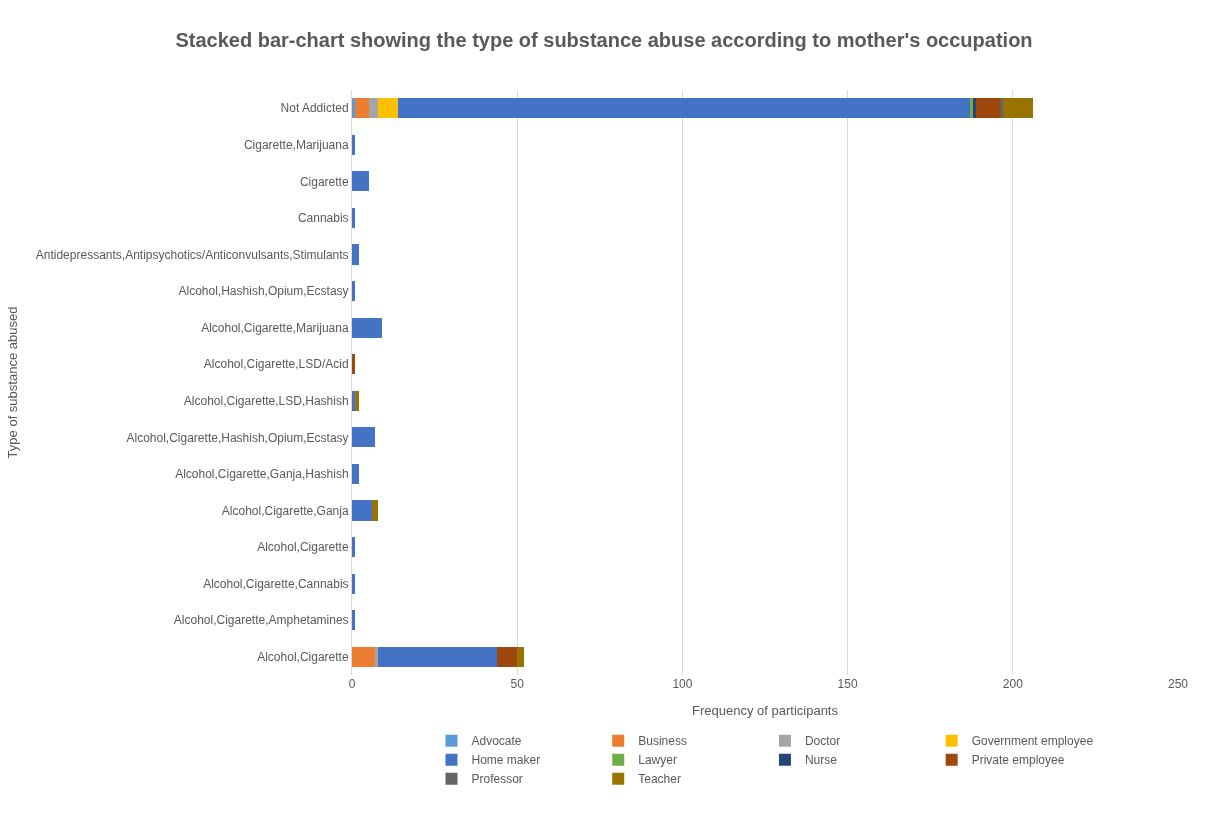 The height and width of the screenshot is (824, 1208). Describe the element at coordinates (263, 291) in the screenshot. I see `y-tick-label: Alcohol,Hashish,Opium,Ecstasy` at that location.